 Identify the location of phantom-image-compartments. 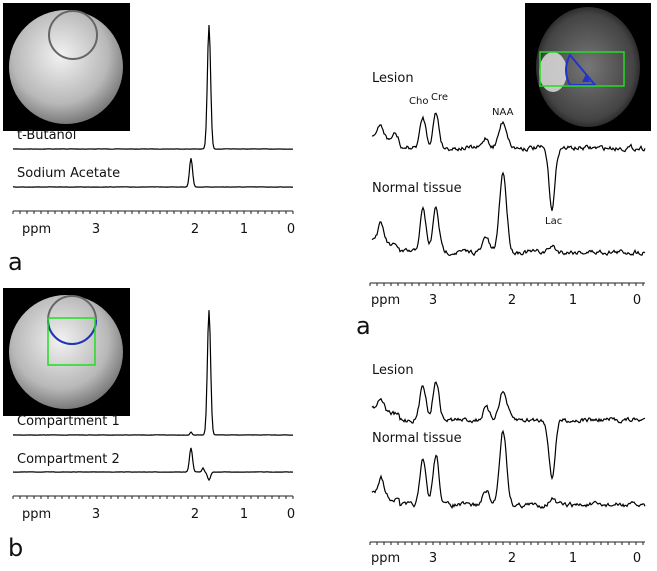
(66, 352).